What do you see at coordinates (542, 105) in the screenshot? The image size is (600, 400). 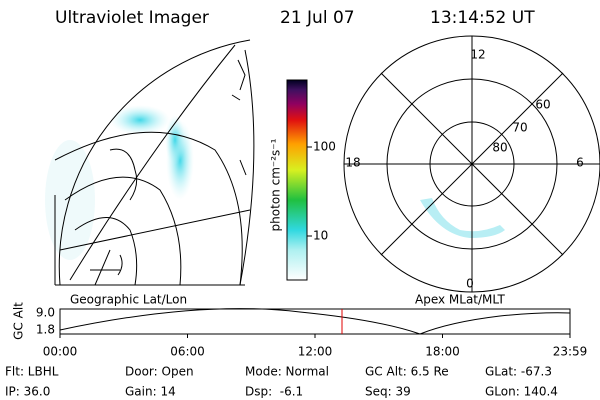 I see `polar-label: 60` at bounding box center [542, 105].